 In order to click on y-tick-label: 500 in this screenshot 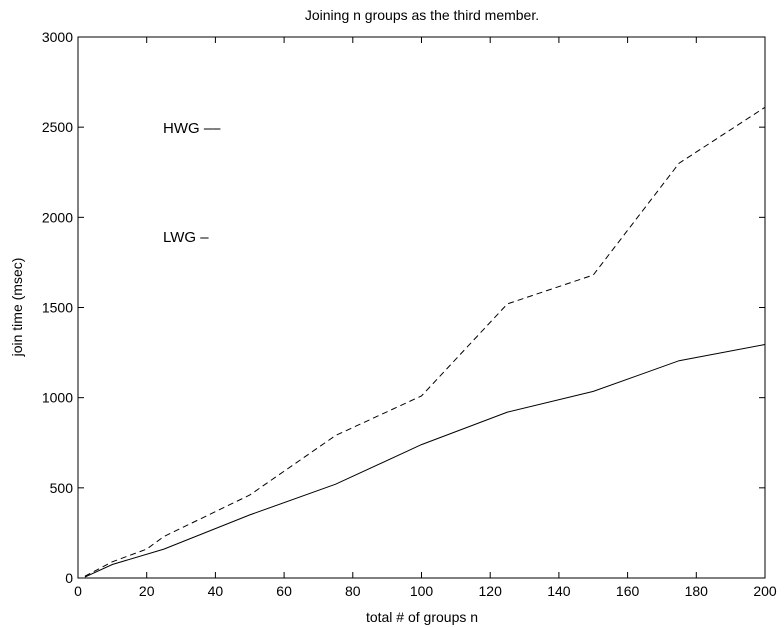, I will do `click(62, 488)`.